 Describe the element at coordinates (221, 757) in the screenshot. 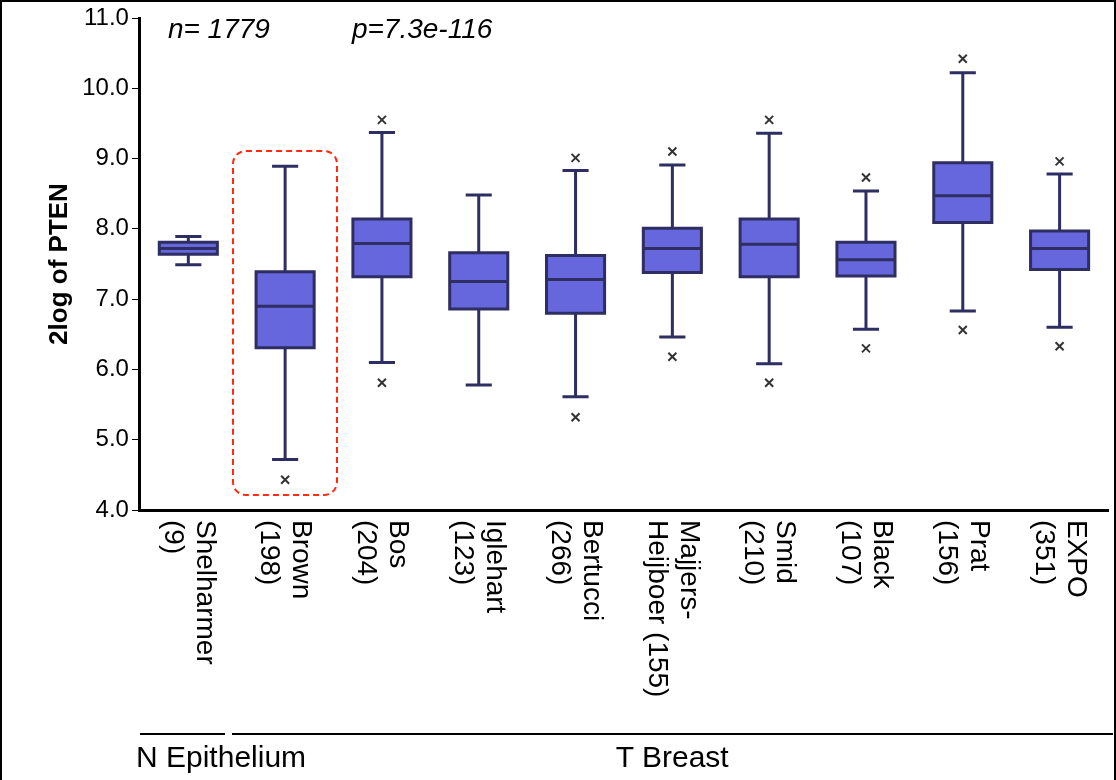

I see `text: N Epithelium` at that location.